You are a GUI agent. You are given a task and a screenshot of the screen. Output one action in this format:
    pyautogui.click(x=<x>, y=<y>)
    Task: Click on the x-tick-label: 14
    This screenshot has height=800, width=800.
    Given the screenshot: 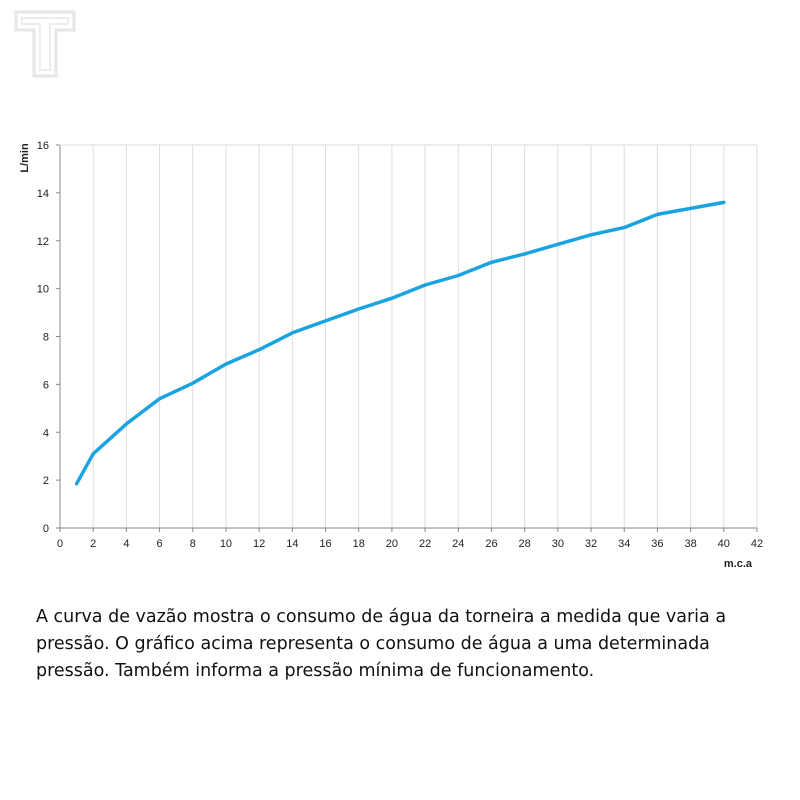 What is the action you would take?
    pyautogui.click(x=292, y=544)
    